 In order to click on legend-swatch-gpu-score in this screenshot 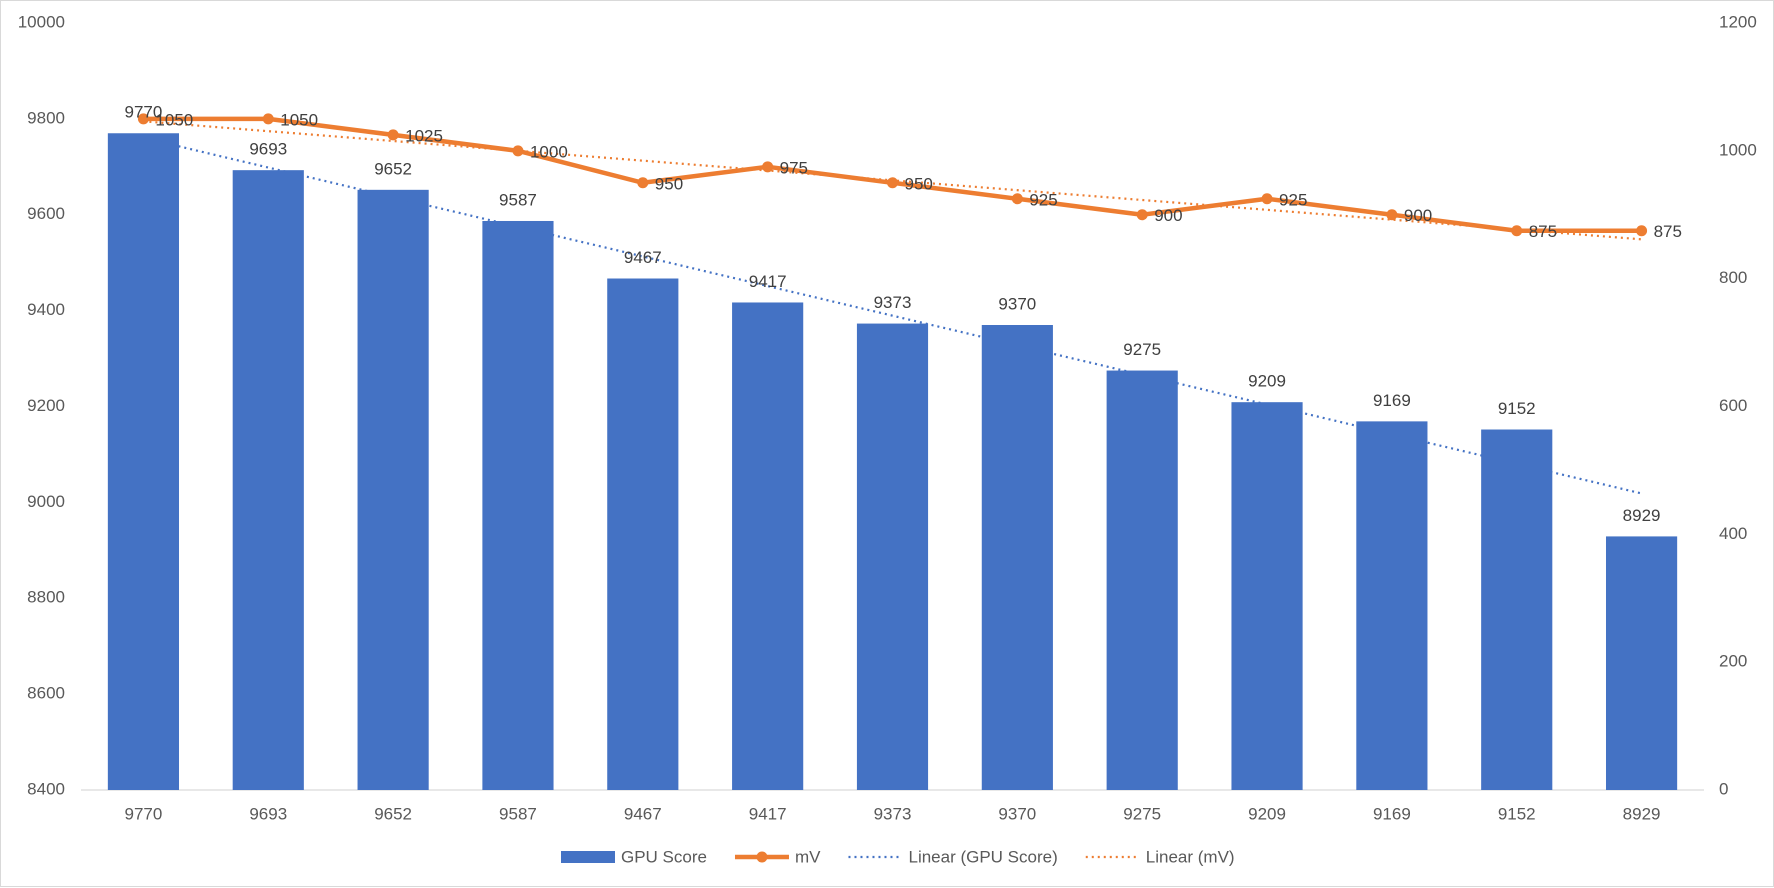, I will do `click(588, 857)`.